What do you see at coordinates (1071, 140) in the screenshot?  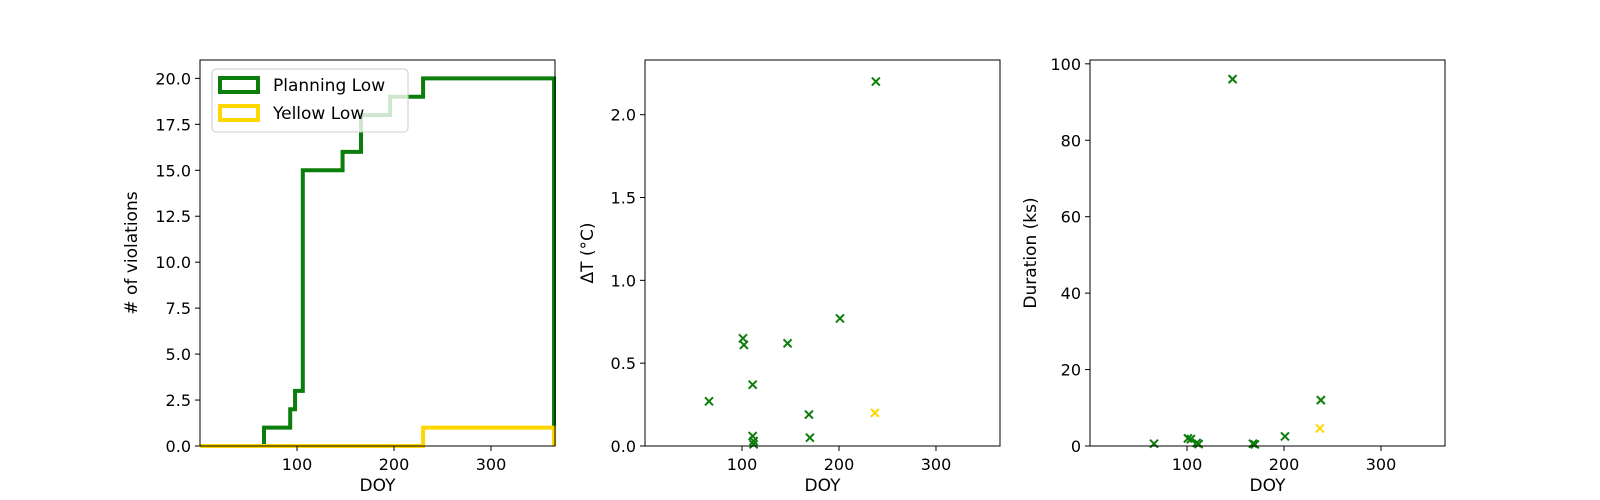 I see `y-tick-label: 80` at bounding box center [1071, 140].